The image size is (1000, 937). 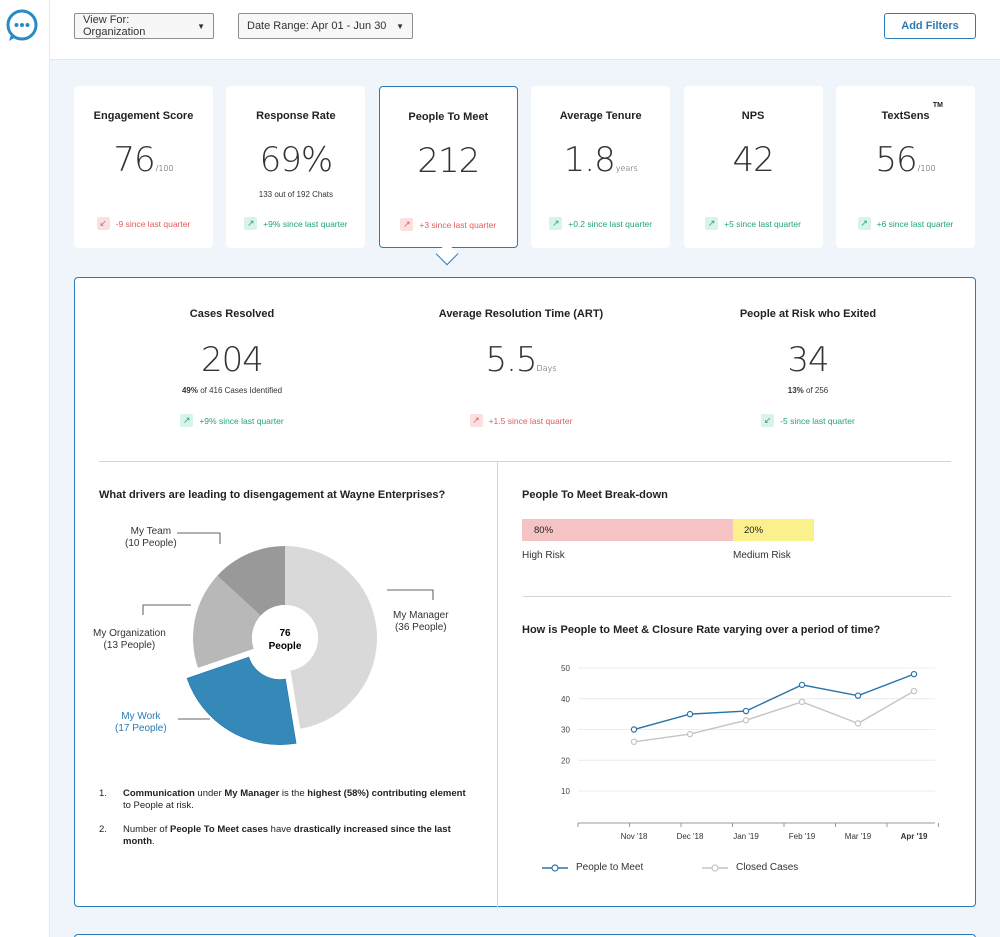 What do you see at coordinates (773, 530) in the screenshot?
I see `medium-risk-segment: 20%` at bounding box center [773, 530].